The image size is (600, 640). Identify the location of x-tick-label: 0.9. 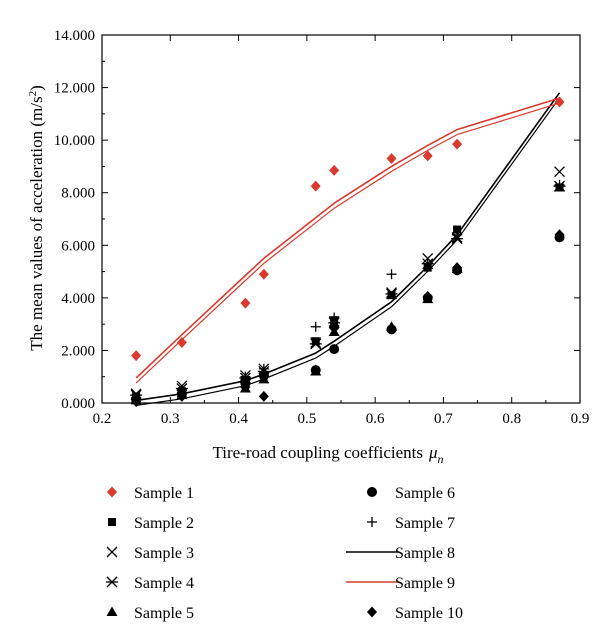
(580, 419).